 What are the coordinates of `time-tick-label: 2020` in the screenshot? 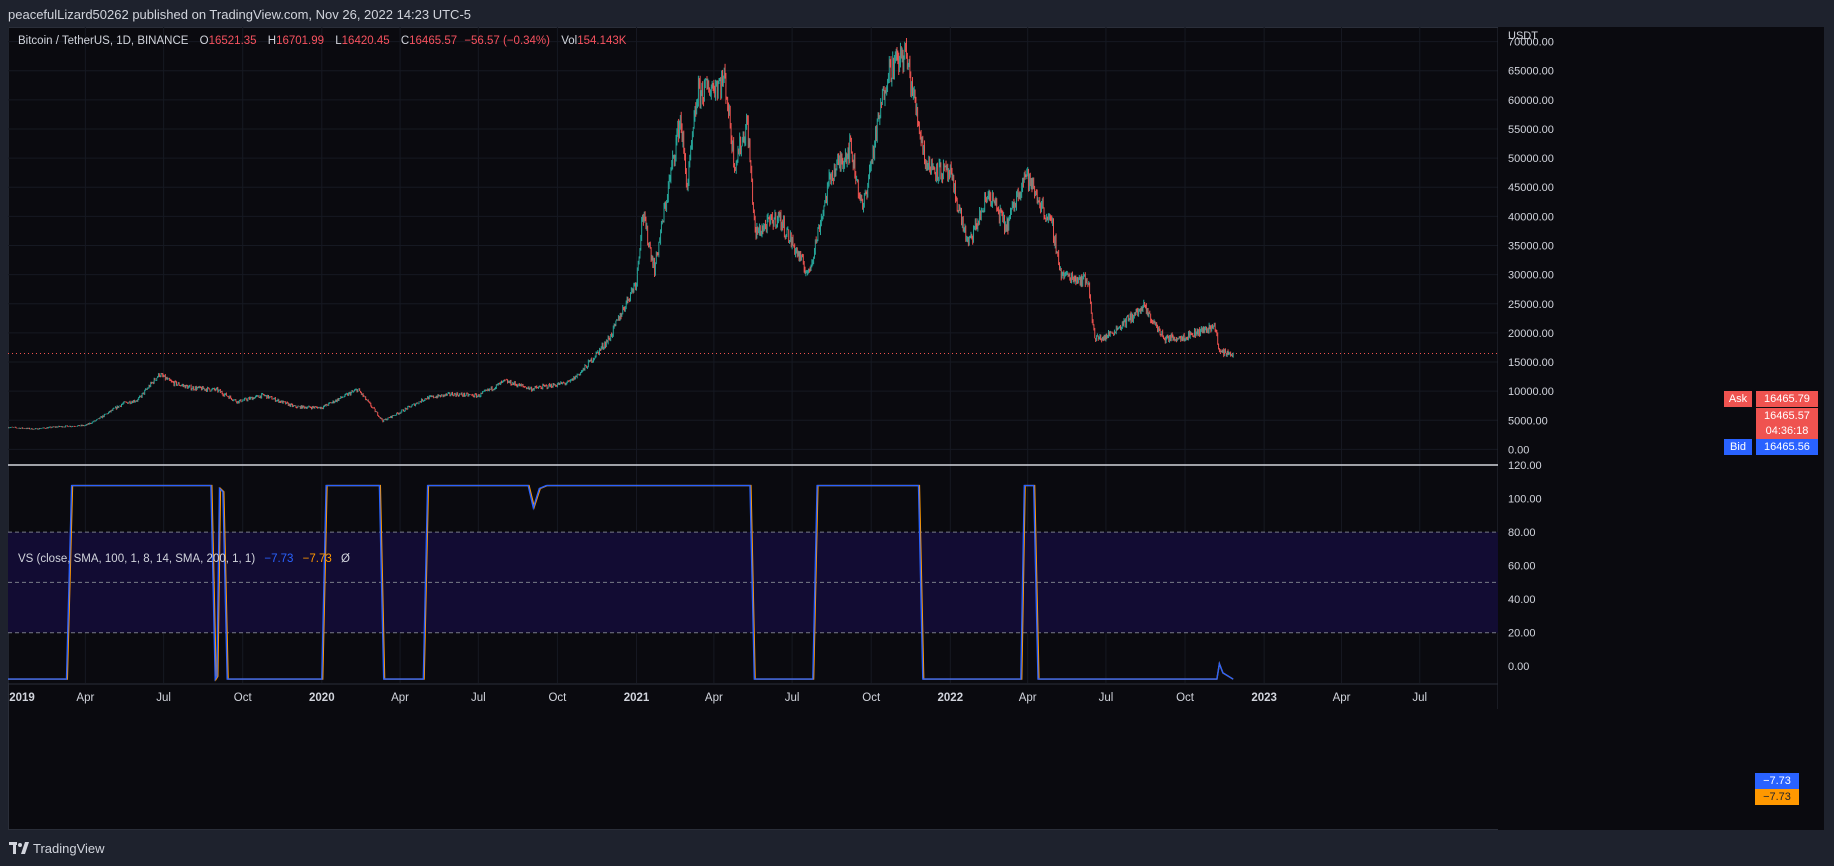 It's located at (322, 698).